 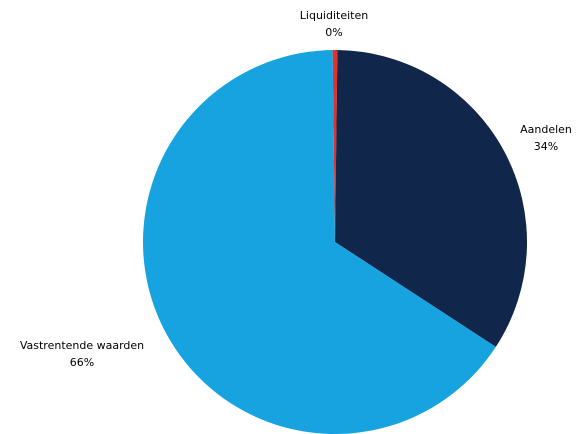 I want to click on pie-slice-liquiditeiten, so click(x=335, y=145).